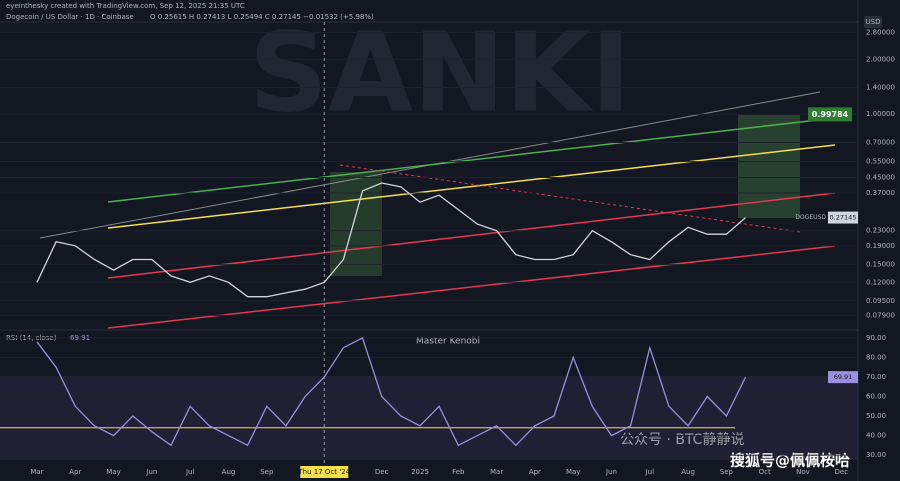 Image resolution: width=900 pixels, height=481 pixels. I want to click on y-tick-label: 30.00, so click(876, 455).